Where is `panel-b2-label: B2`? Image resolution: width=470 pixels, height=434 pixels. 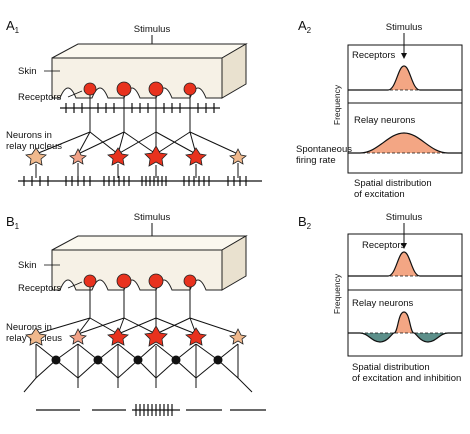
panel-b2-label: B2 is located at coordinates (305, 222).